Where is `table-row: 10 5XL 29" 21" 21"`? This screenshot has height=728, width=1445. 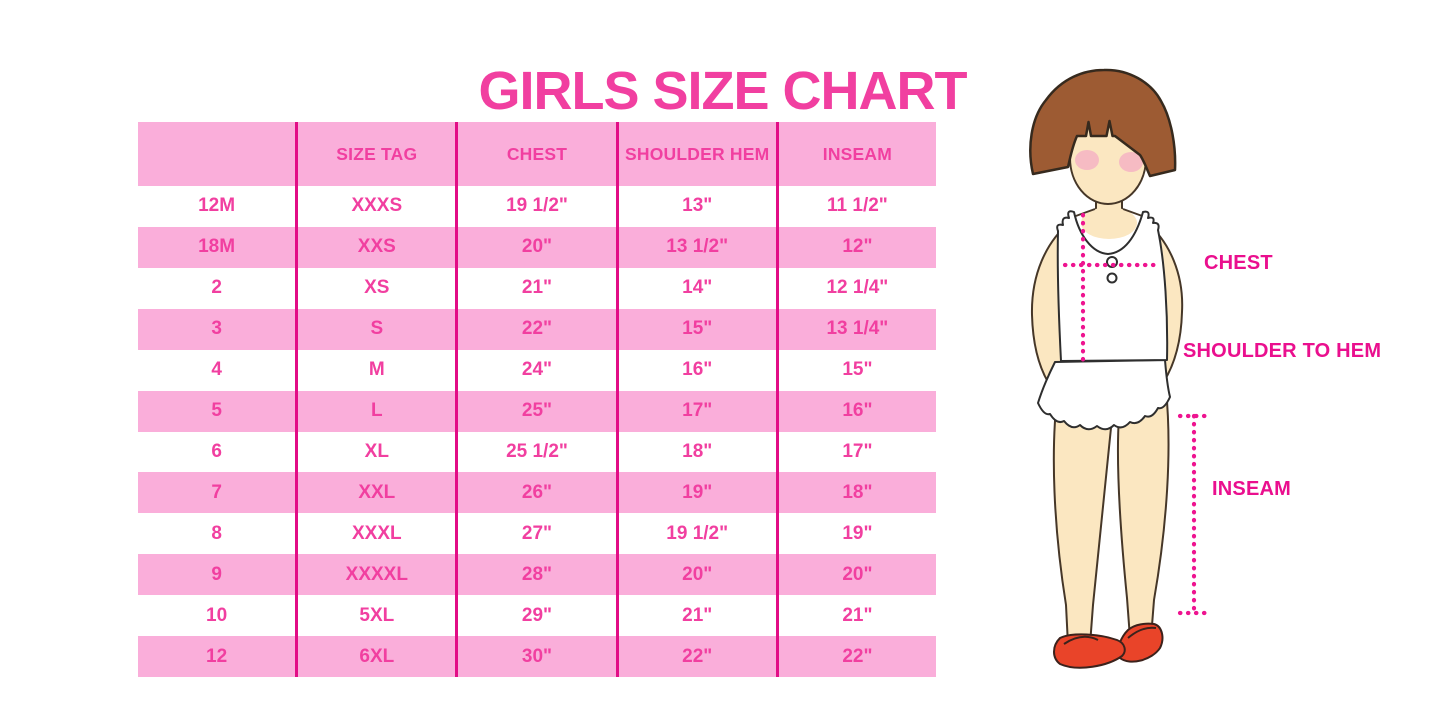
table-row: 10 5XL 29" 21" 21" is located at coordinates (537, 616).